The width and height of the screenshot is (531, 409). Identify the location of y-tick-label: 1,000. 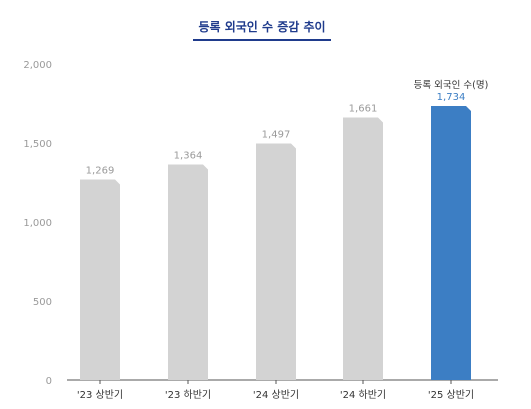
(37, 223).